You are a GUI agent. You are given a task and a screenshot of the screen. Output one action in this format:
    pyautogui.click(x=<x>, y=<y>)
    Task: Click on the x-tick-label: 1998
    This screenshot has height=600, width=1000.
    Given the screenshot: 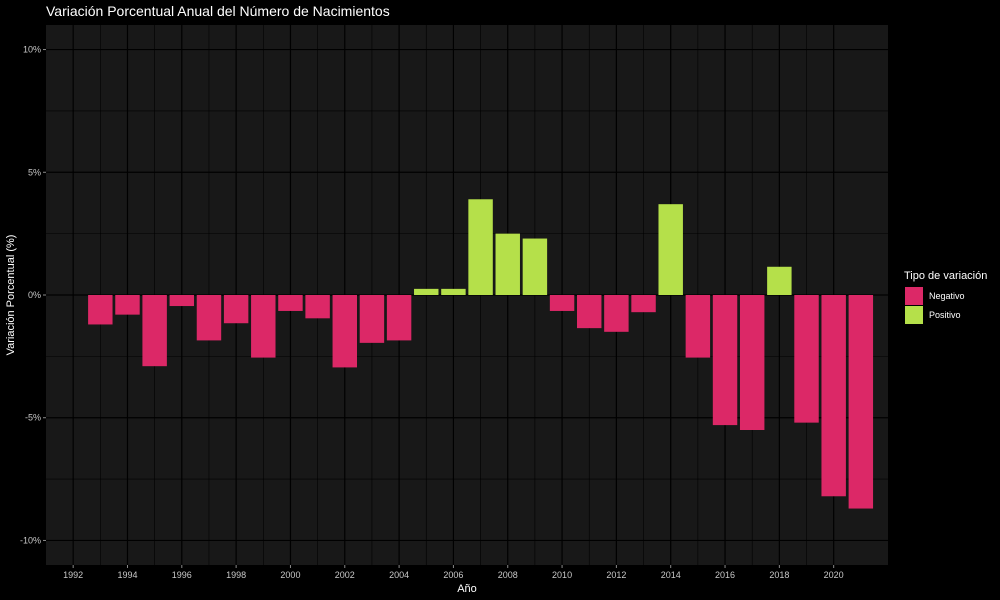 What is the action you would take?
    pyautogui.click(x=236, y=575)
    